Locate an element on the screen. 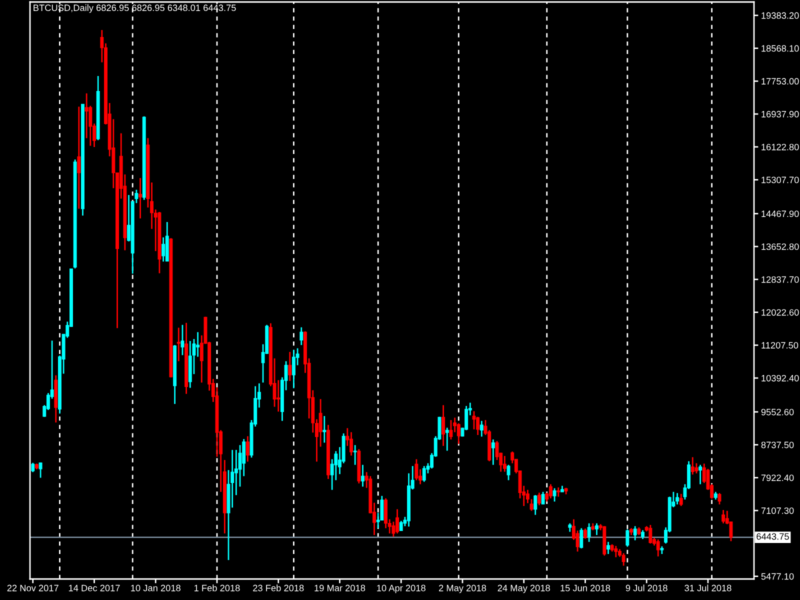  y-tick-label: 9552.60 is located at coordinates (777, 412).